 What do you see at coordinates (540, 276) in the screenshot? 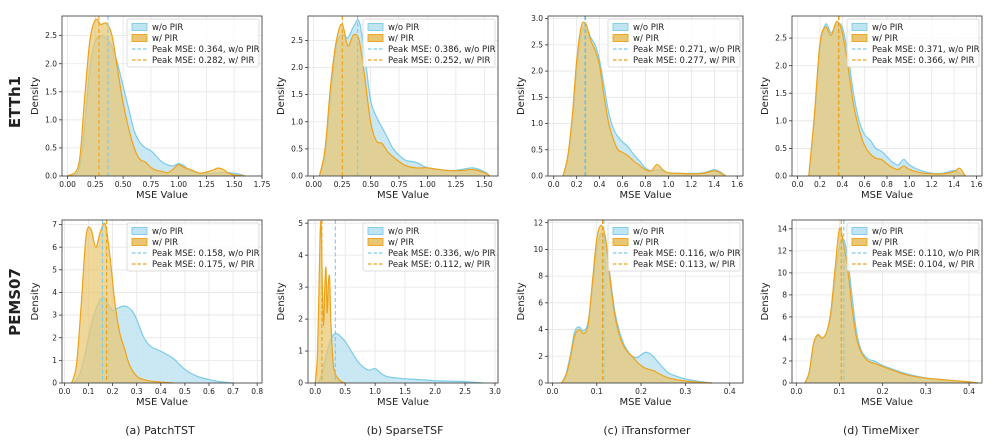
I see `y-tick-label: 8` at bounding box center [540, 276].